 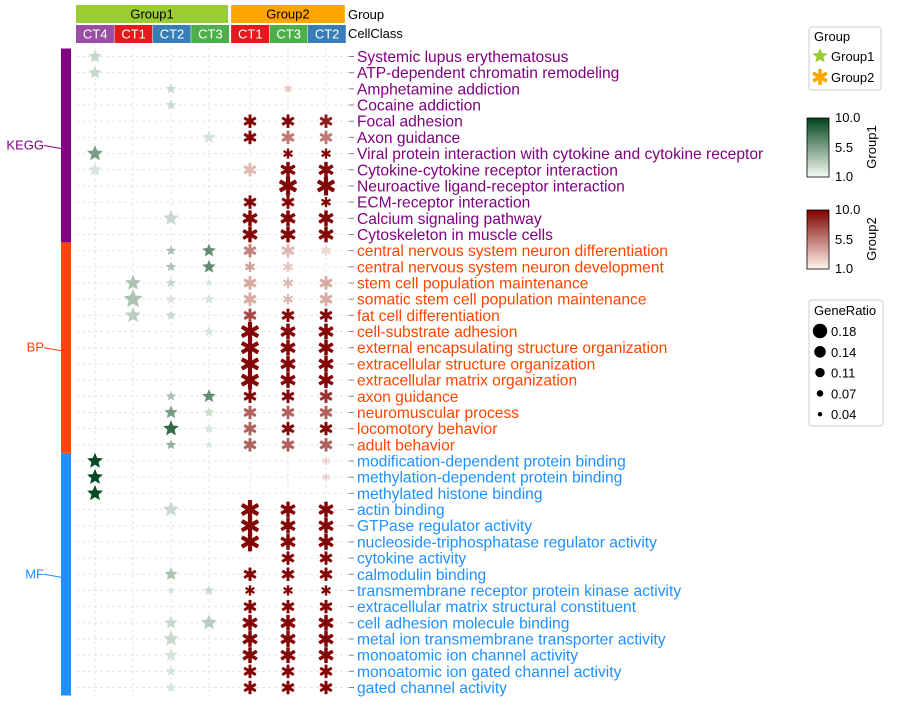 What do you see at coordinates (502, 300) in the screenshot?
I see `term-label: somatic stem cell population maintenance` at bounding box center [502, 300].